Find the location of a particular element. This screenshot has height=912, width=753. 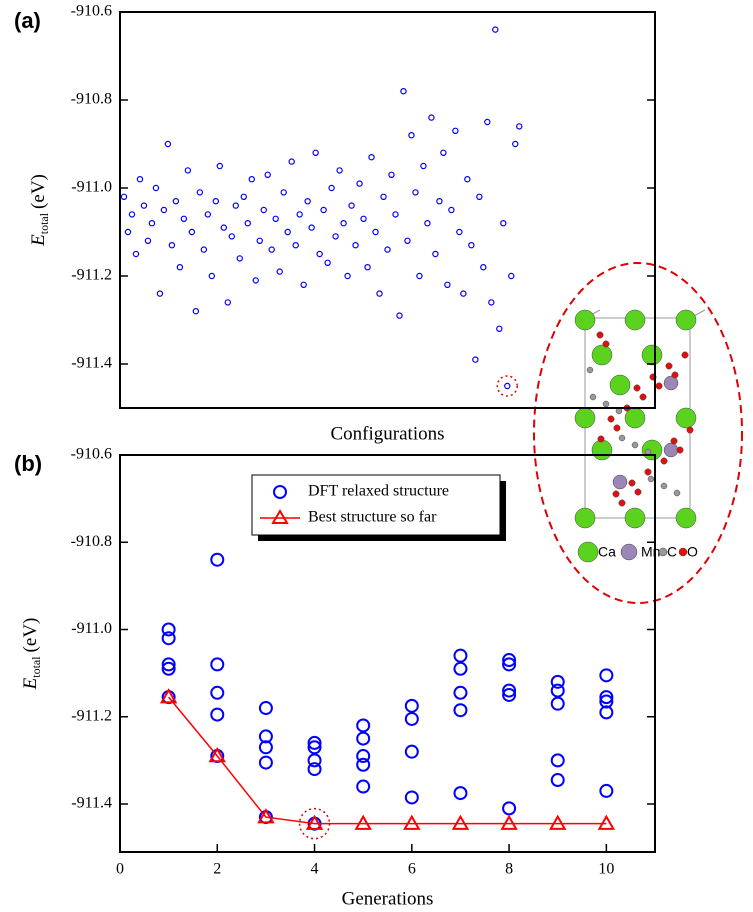

legend-label: DFT relaxed structure is located at coordinates (378, 491).